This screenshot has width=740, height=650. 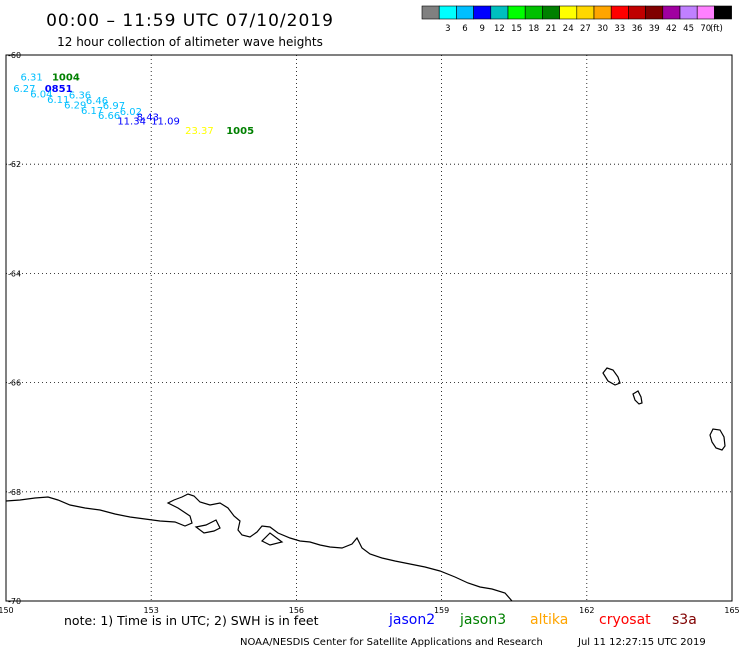 What do you see at coordinates (14, 164) in the screenshot?
I see `latitude-label: -62` at bounding box center [14, 164].